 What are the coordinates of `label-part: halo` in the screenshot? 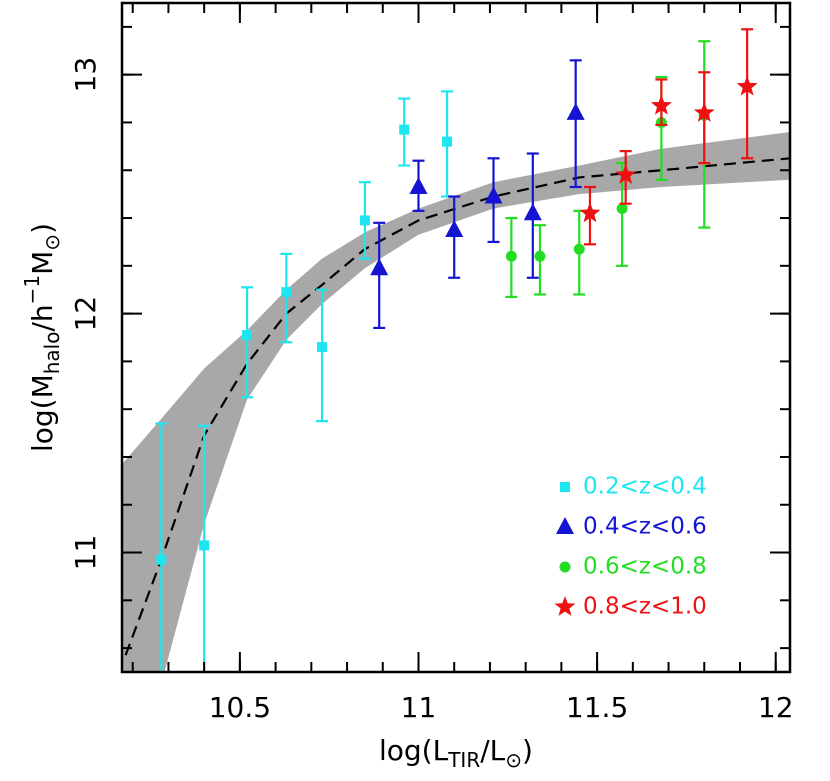 It's located at (52, 353).